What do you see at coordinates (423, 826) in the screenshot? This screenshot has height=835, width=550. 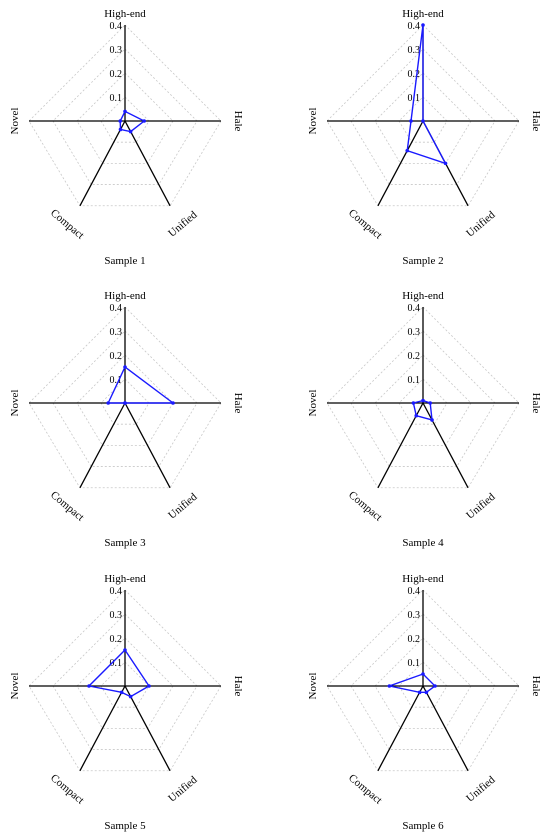 I see `chart-title: Sample 6` at bounding box center [423, 826].